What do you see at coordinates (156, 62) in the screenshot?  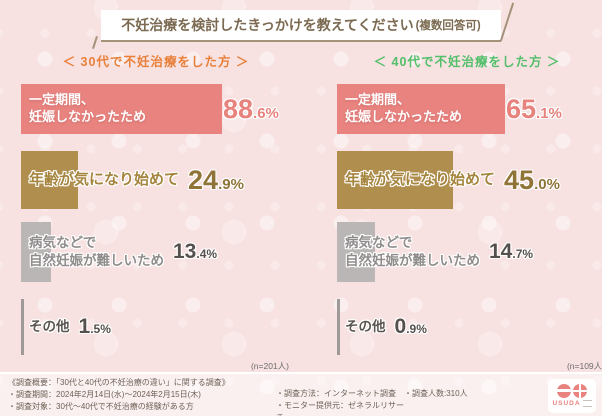 I see `column-heading-30s: ＜ 30代で不妊治療をした方 ＞` at bounding box center [156, 62].